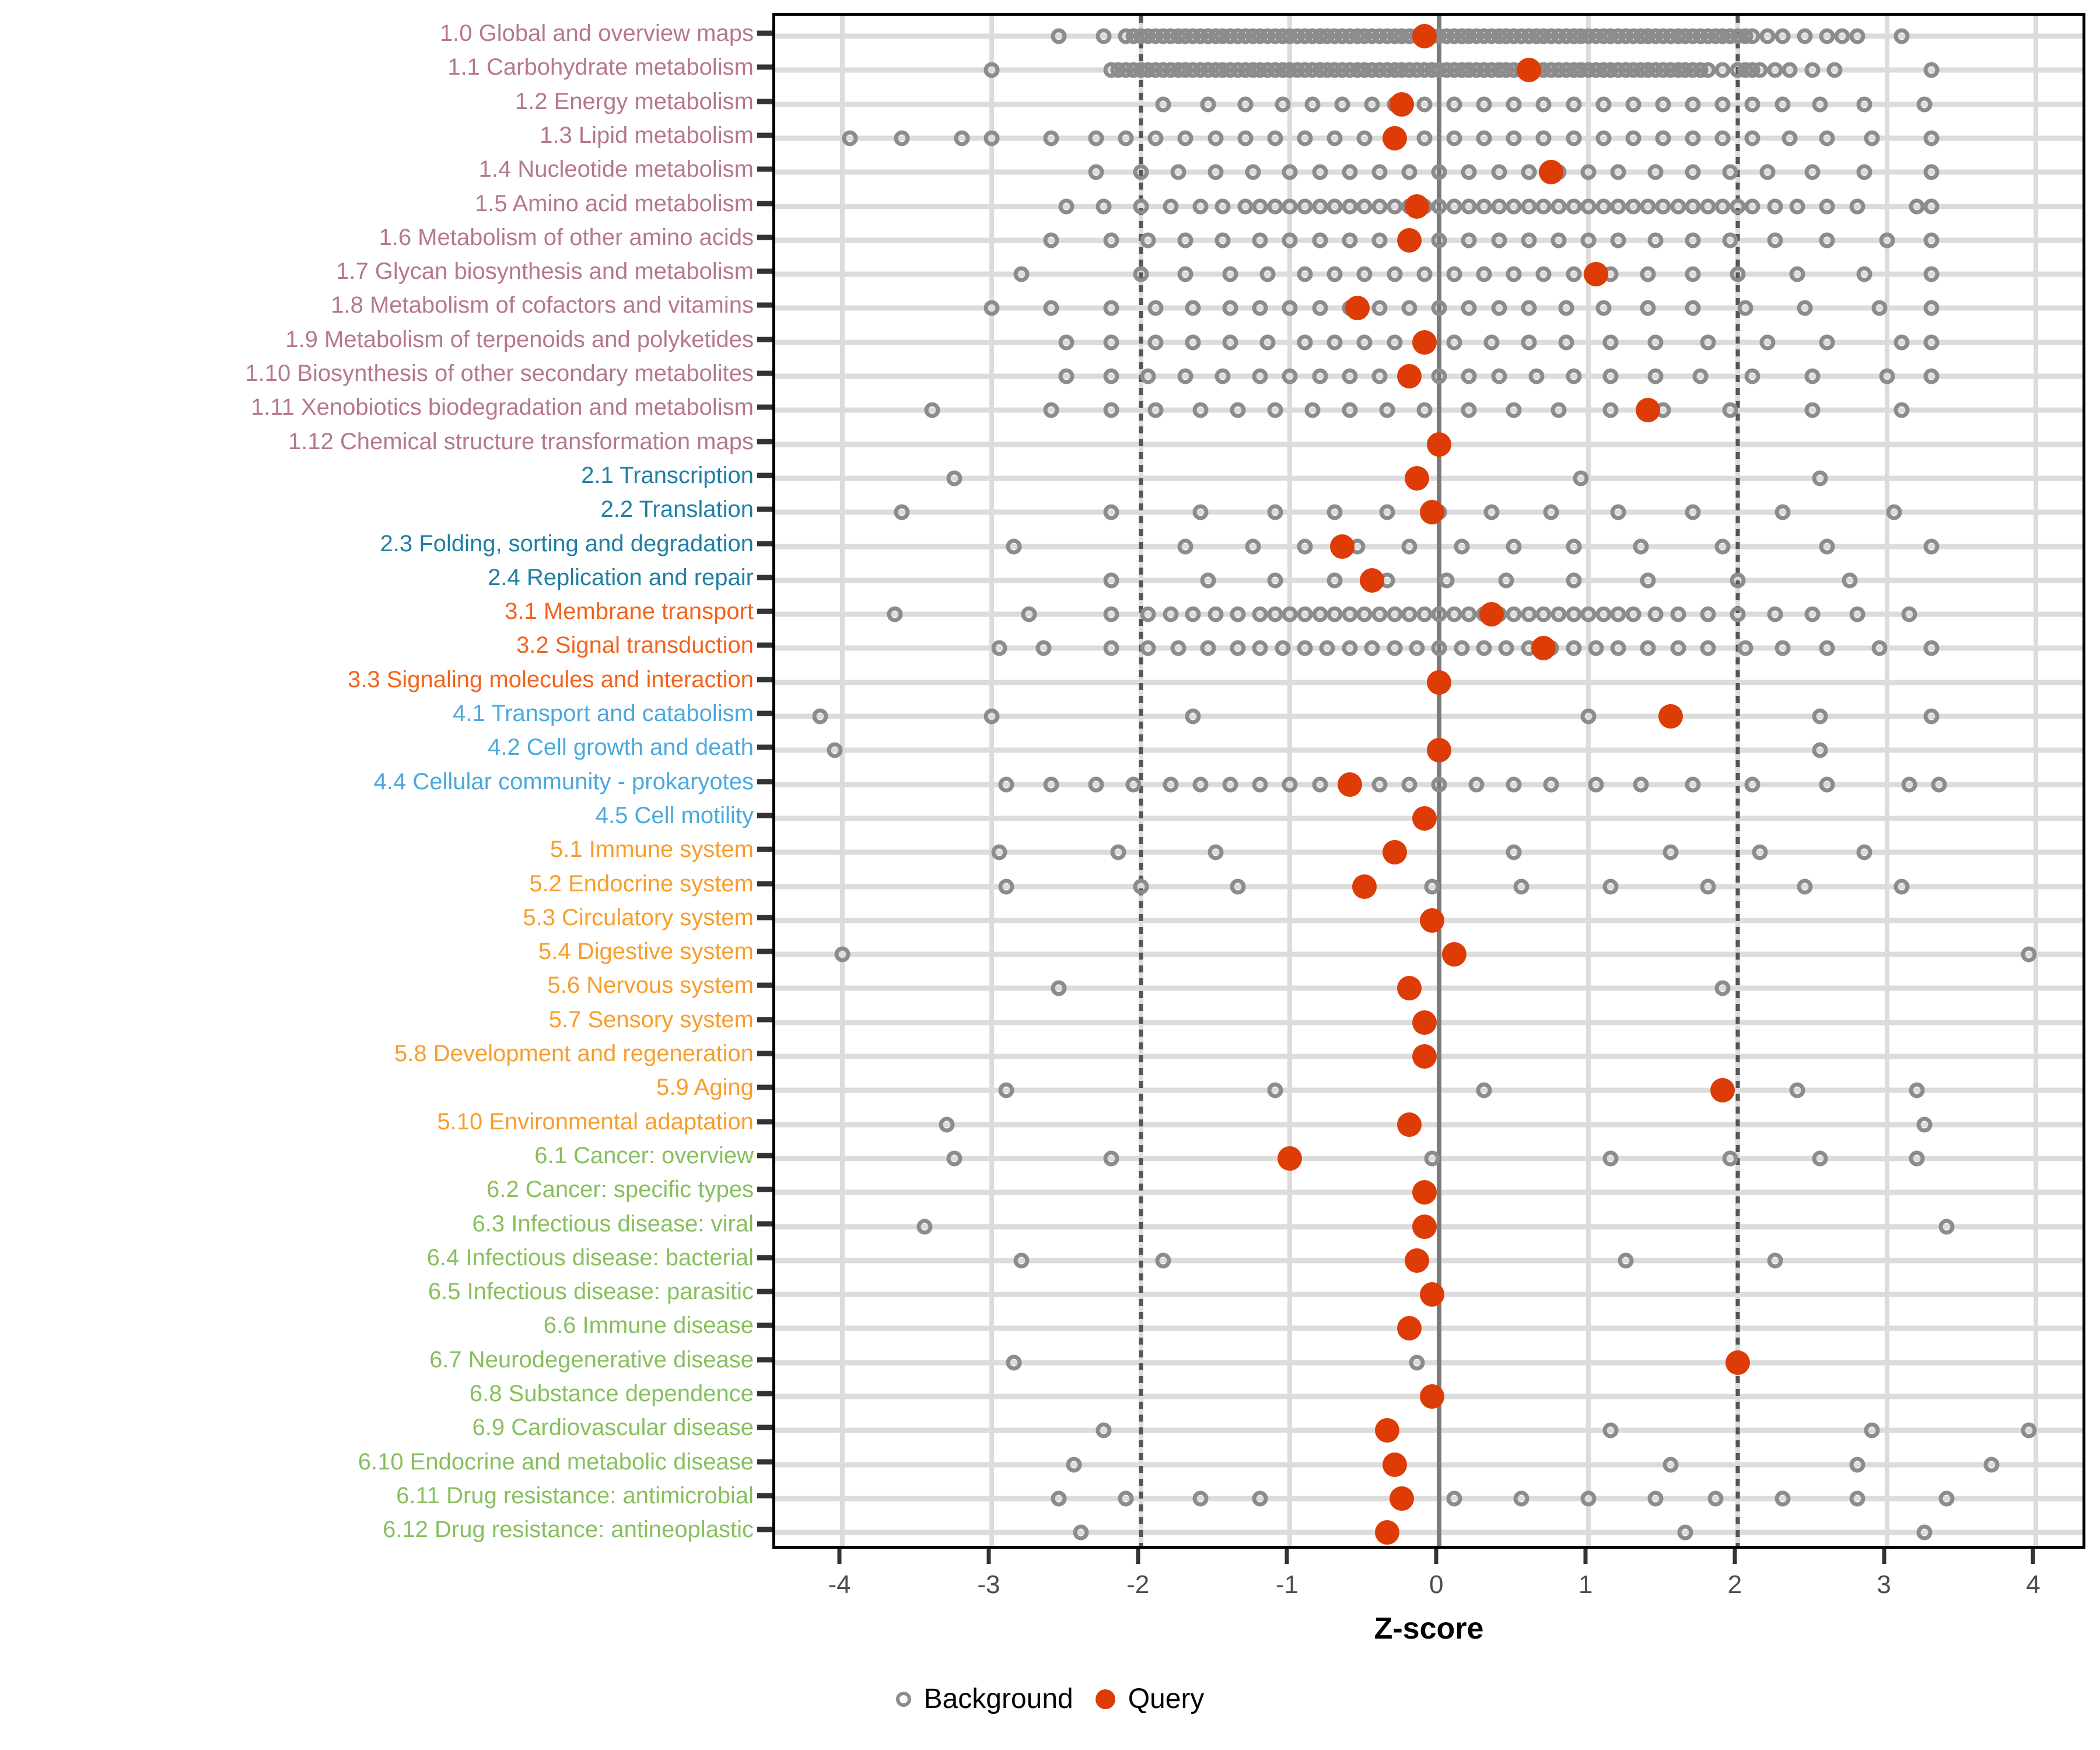 The width and height of the screenshot is (2100, 1750). Describe the element at coordinates (596, 33) in the screenshot. I see `y-axis-category-label: 1.0 Global and overview maps` at that location.